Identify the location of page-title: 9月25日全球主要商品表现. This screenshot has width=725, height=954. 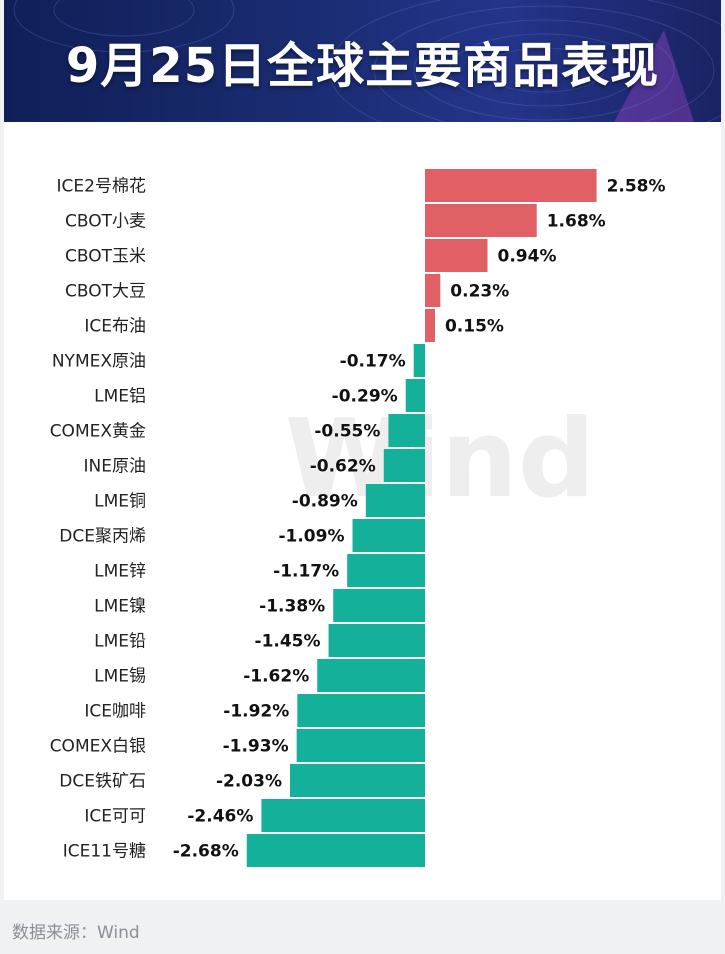
(362, 66).